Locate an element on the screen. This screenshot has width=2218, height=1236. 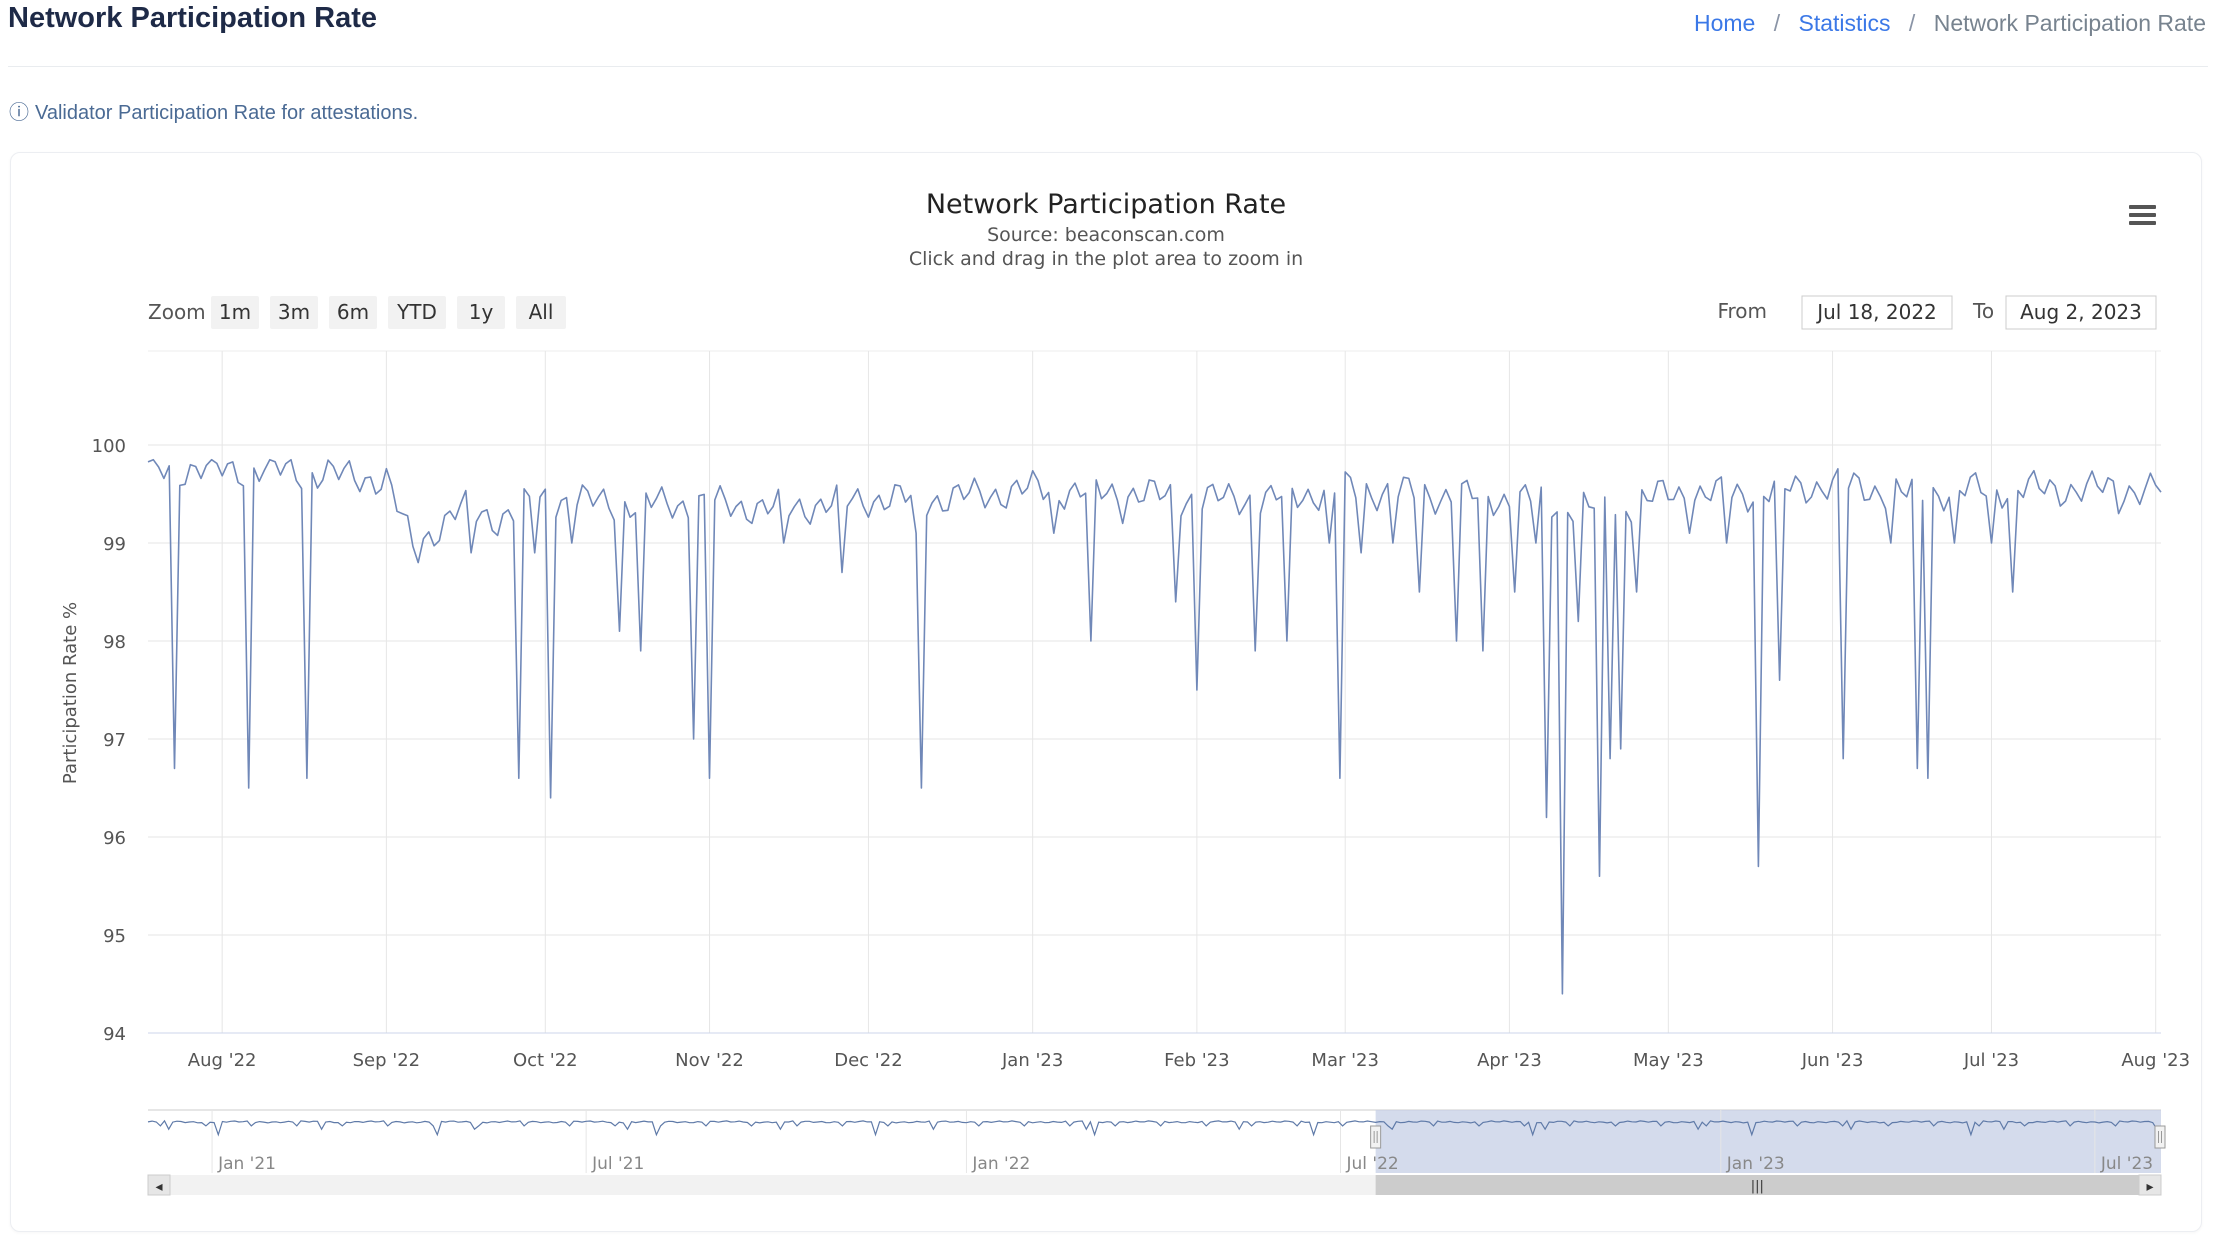
navigator-tick-label: Jul '22 is located at coordinates (1372, 1164).